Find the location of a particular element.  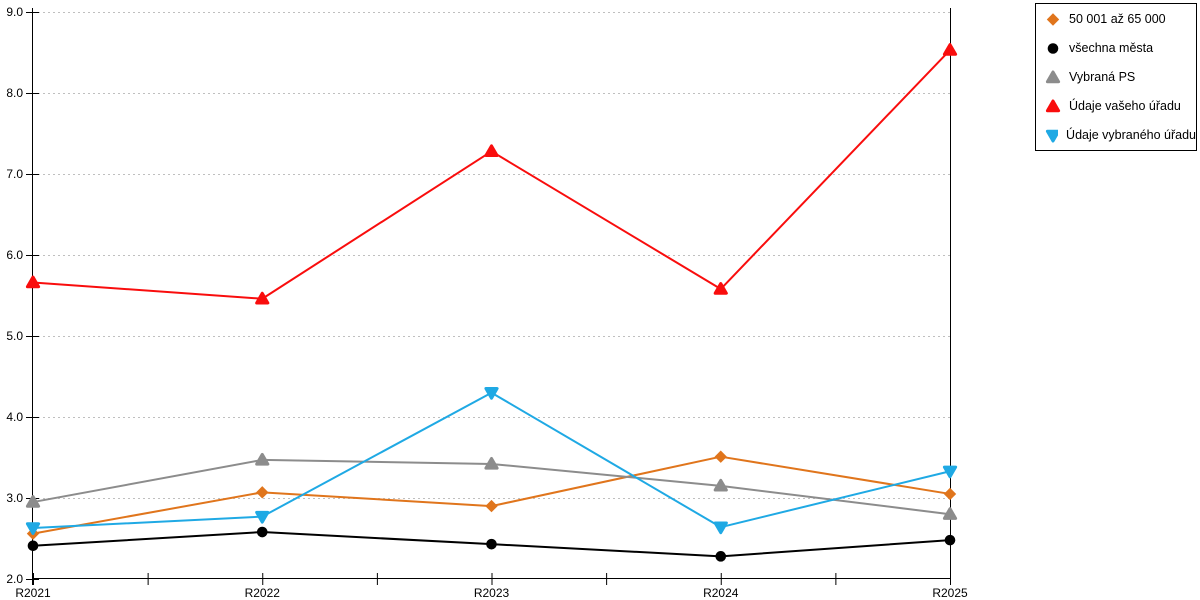

x-tick-label: R2023 is located at coordinates (492, 593).